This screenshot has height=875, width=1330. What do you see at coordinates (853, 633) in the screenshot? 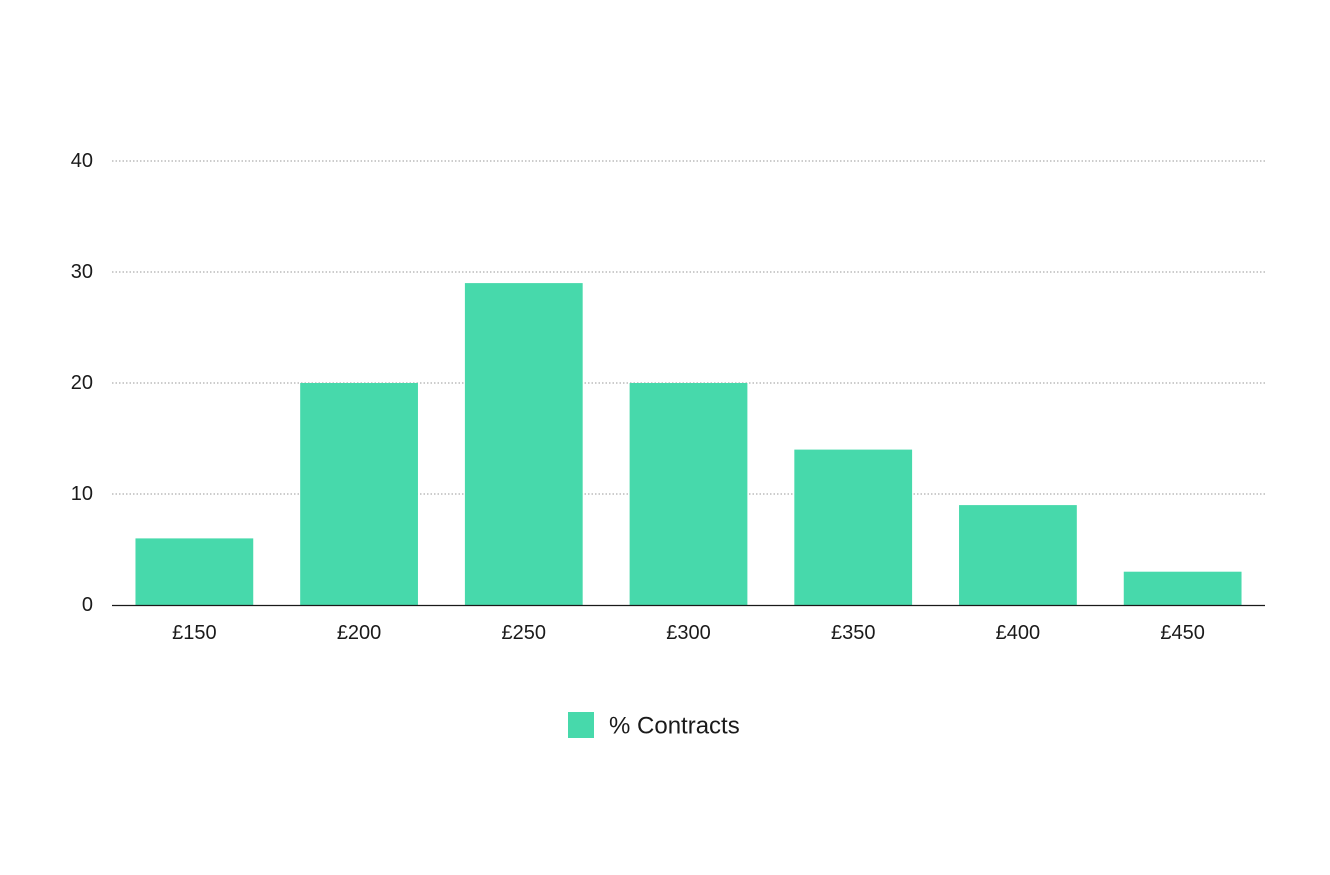
I see `x-tick-label: £350` at bounding box center [853, 633].